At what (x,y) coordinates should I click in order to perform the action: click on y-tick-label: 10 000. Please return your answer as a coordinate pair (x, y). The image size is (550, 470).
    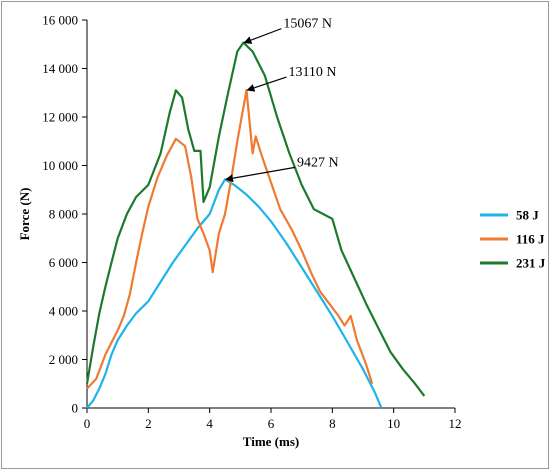
    Looking at the image, I should click on (60, 165).